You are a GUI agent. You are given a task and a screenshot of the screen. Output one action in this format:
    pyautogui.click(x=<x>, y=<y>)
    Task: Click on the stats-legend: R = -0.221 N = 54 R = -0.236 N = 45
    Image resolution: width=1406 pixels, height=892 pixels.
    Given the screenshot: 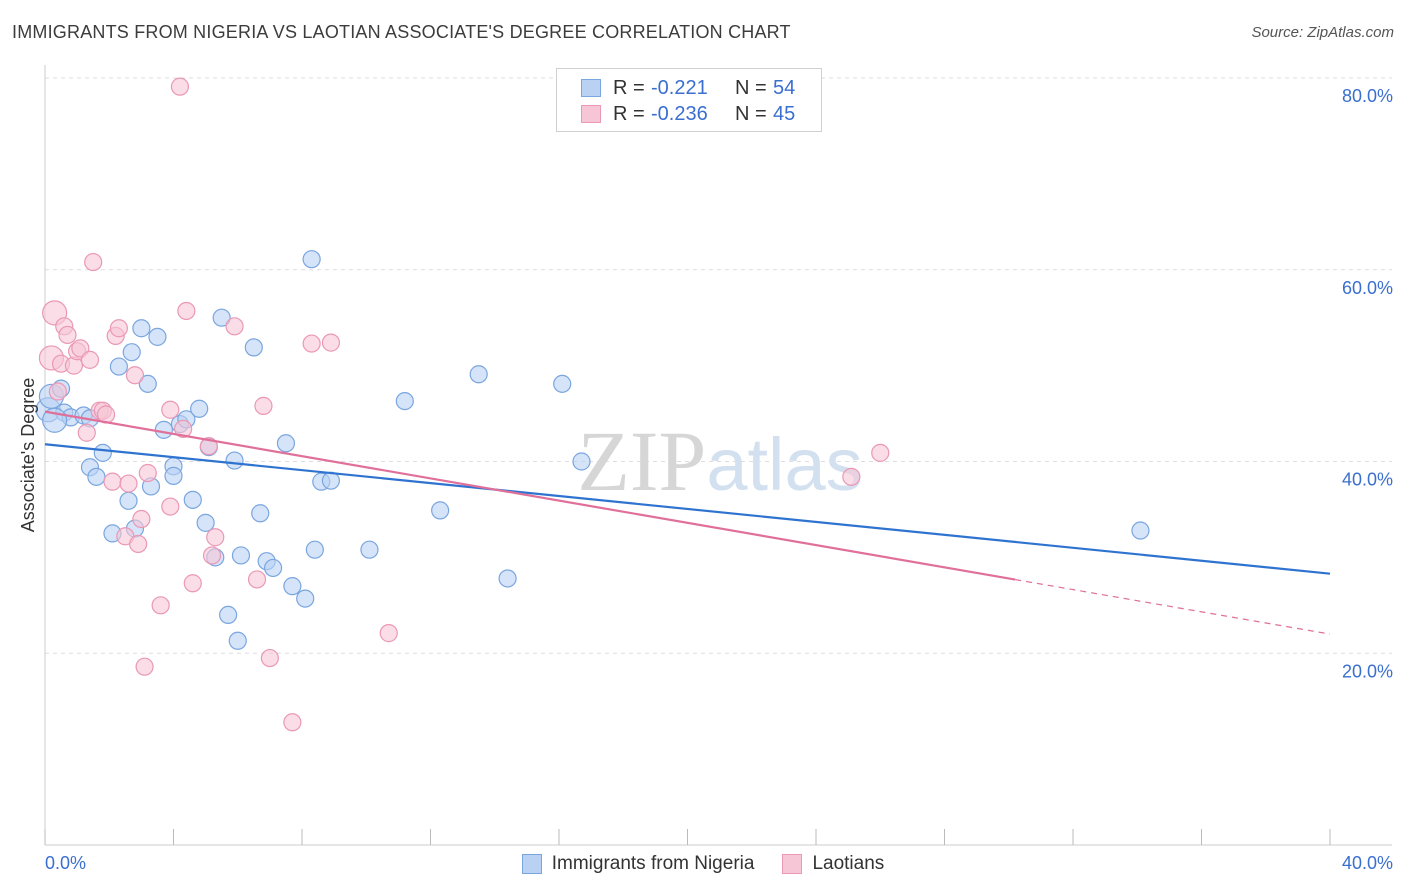 What is the action you would take?
    pyautogui.click(x=689, y=100)
    